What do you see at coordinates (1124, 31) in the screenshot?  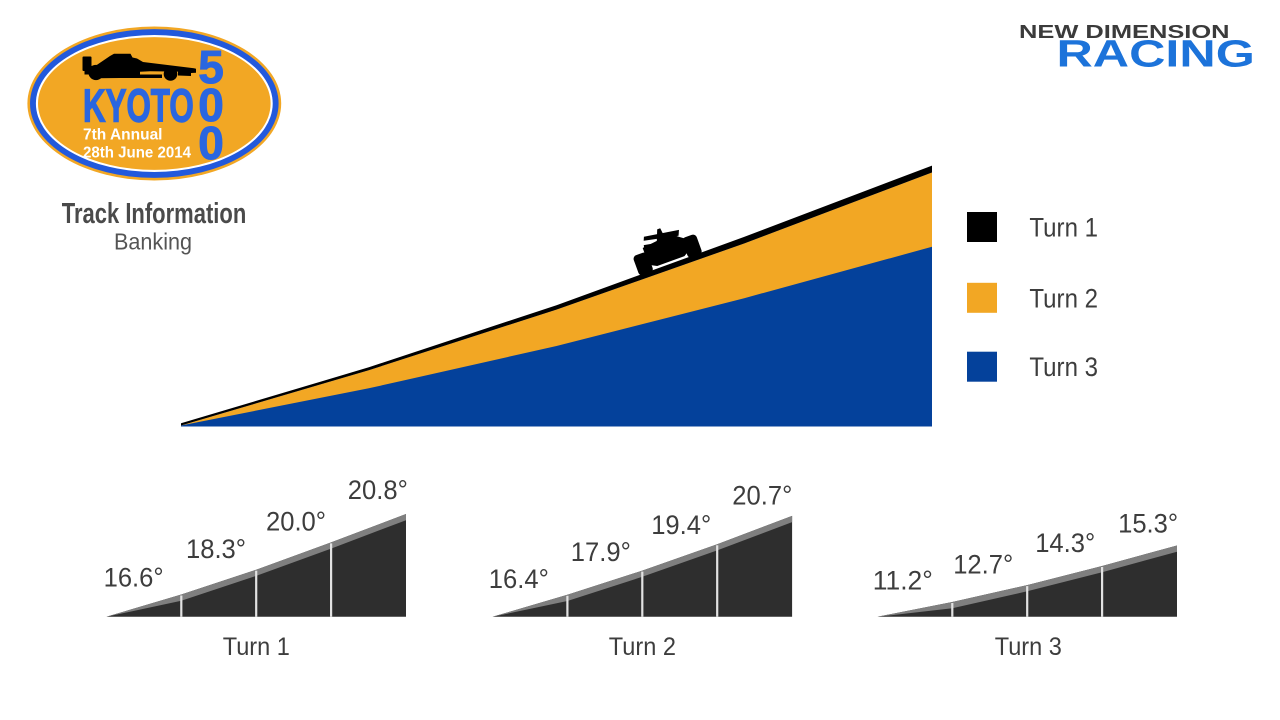 I see `svg-text: NEW DIMENSION` at bounding box center [1124, 31].